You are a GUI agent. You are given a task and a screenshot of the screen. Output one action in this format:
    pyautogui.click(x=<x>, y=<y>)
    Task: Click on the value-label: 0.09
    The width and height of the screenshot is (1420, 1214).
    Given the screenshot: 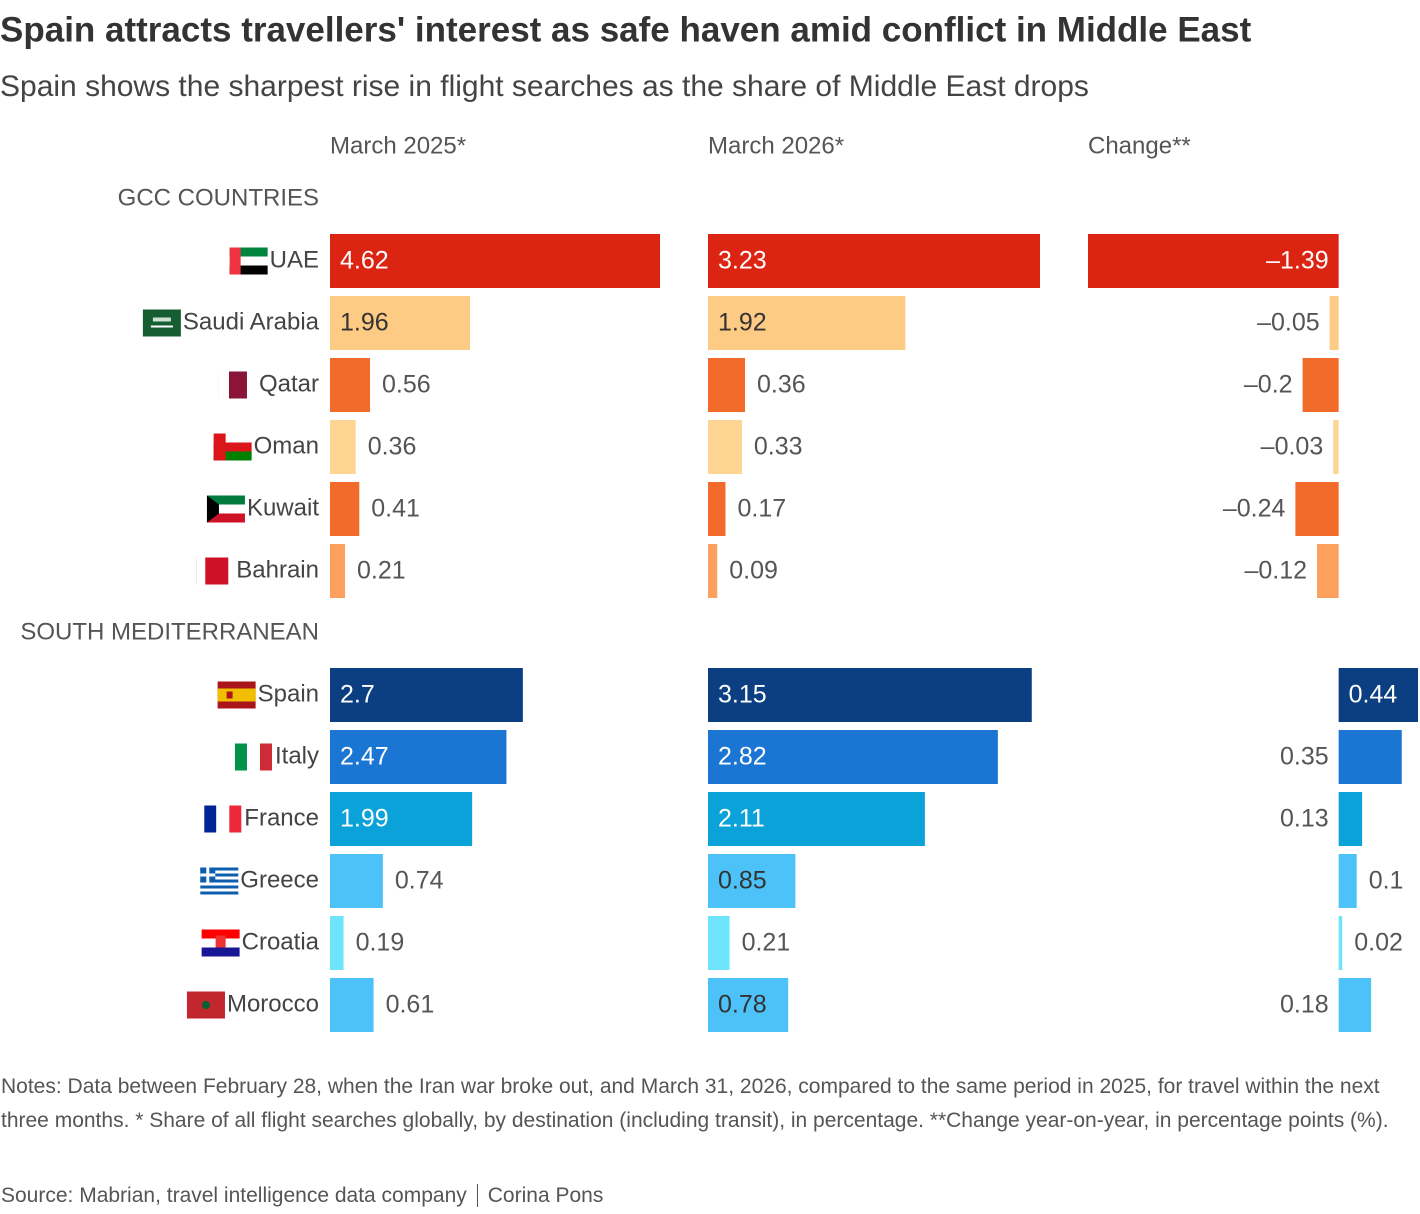 What is the action you would take?
    pyautogui.click(x=753, y=571)
    